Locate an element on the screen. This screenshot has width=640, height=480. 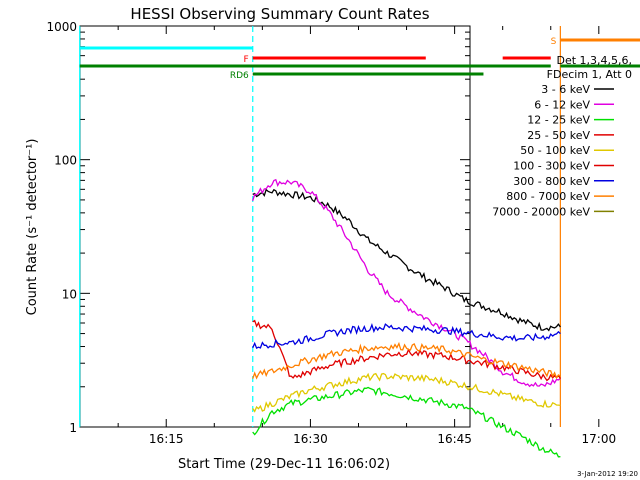
flag-label: RD6 is located at coordinates (239, 76).